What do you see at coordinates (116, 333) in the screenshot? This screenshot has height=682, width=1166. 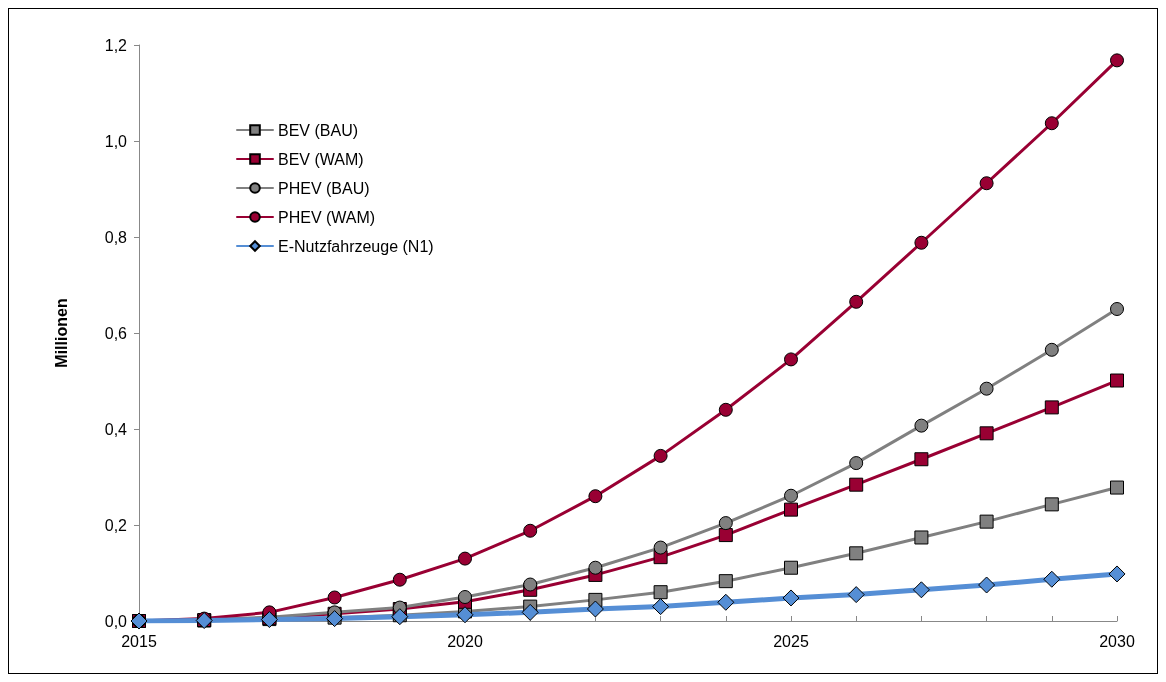 I see `y-tick-label: 0,6` at bounding box center [116, 333].